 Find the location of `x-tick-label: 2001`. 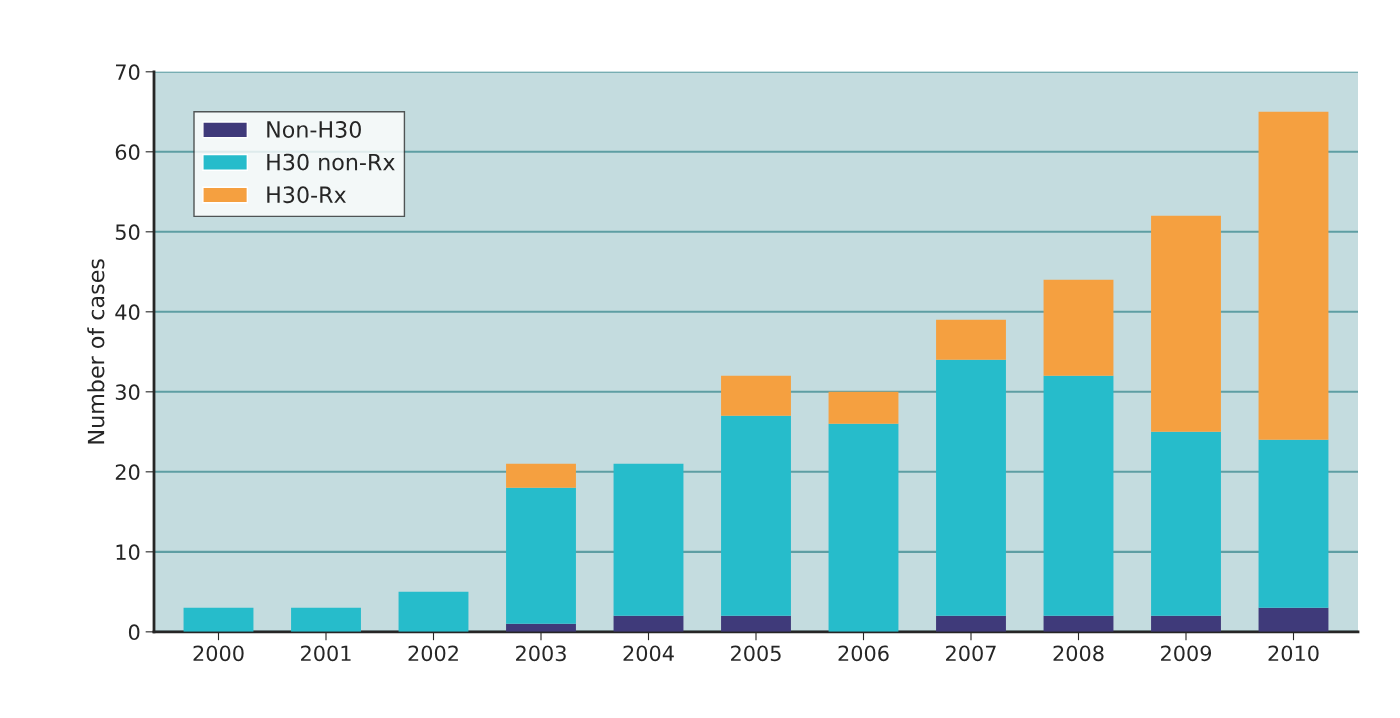

x-tick-label: 2001 is located at coordinates (326, 653).